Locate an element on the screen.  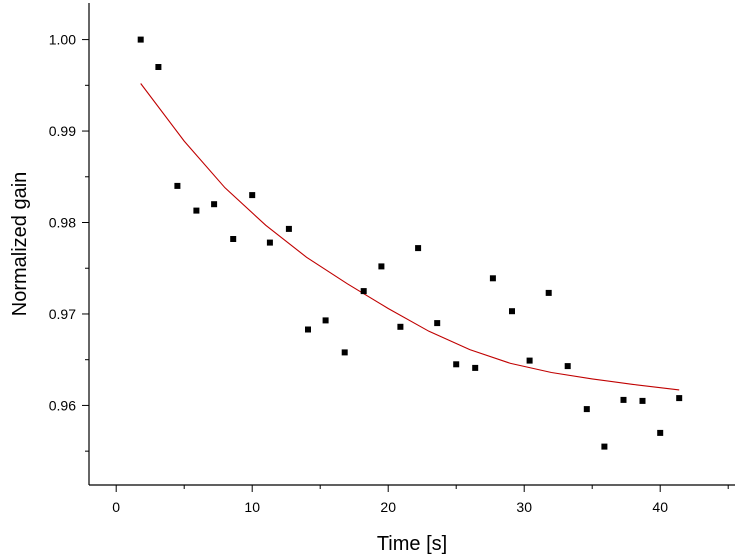
x-tick-label: 40 is located at coordinates (660, 507).